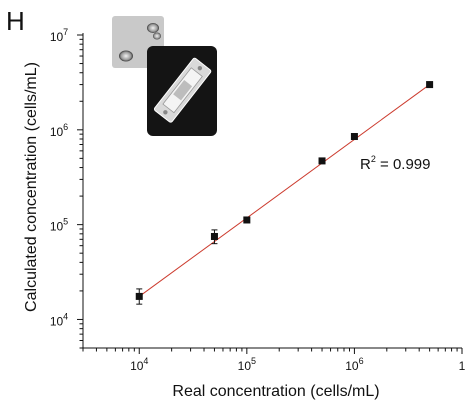  Describe the element at coordinates (182, 91) in the screenshot. I see `counting-chamber-photo` at that location.